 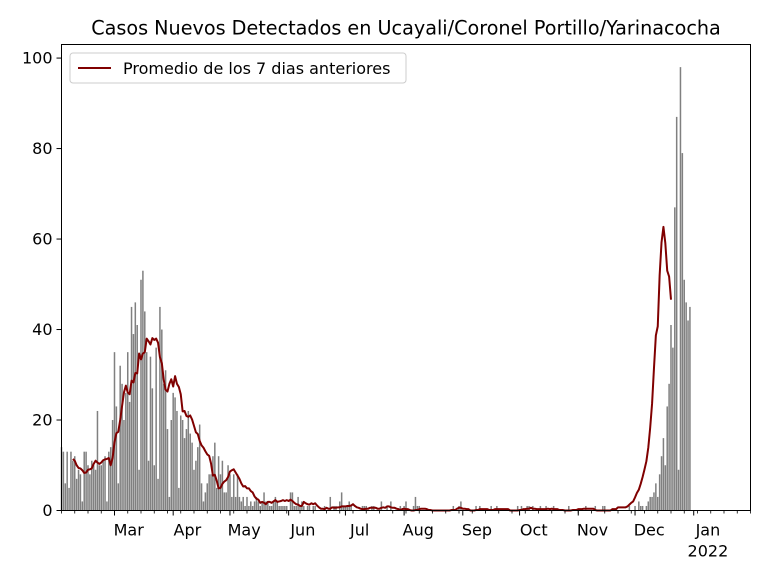 I want to click on x-tick-label: Aug, so click(x=418, y=530).